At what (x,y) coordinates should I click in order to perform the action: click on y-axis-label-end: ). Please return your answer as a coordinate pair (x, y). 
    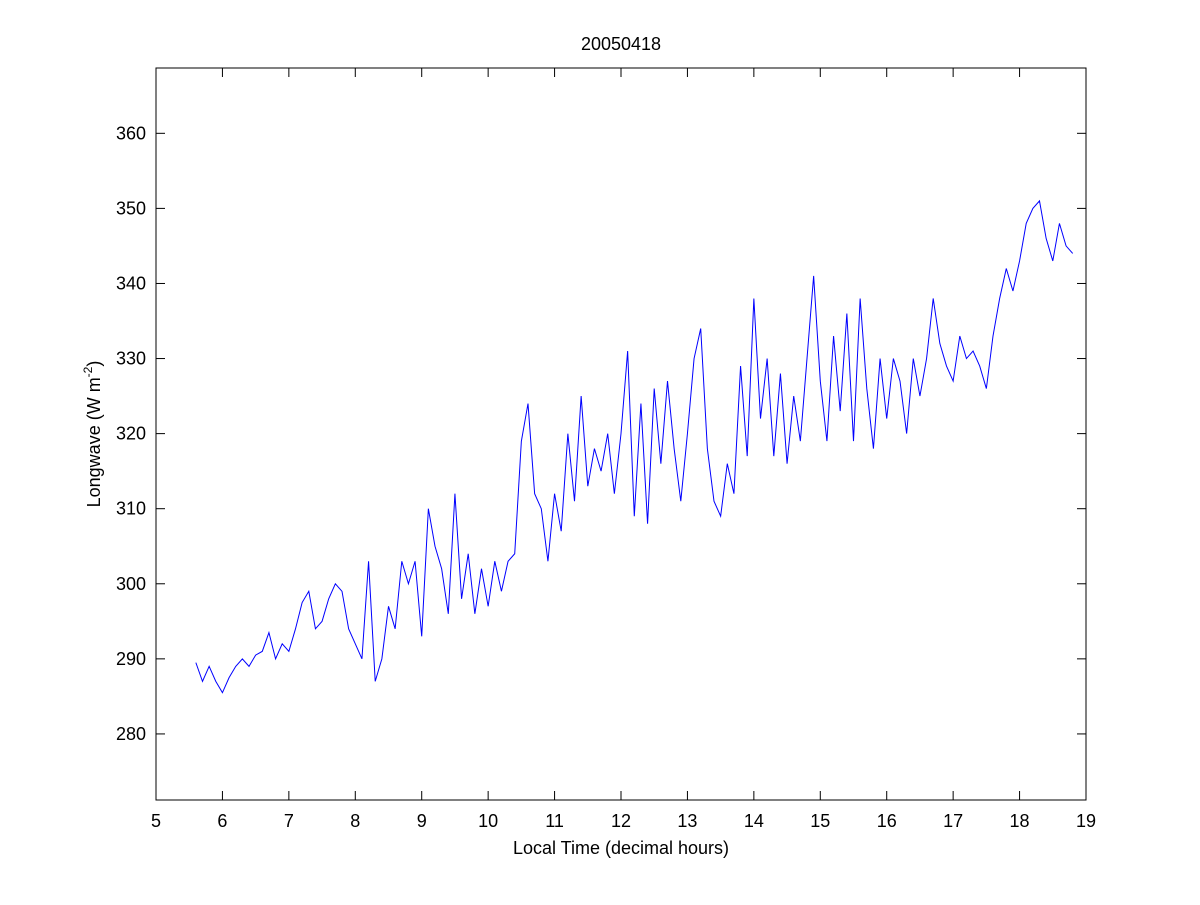
    Looking at the image, I should click on (94, 364).